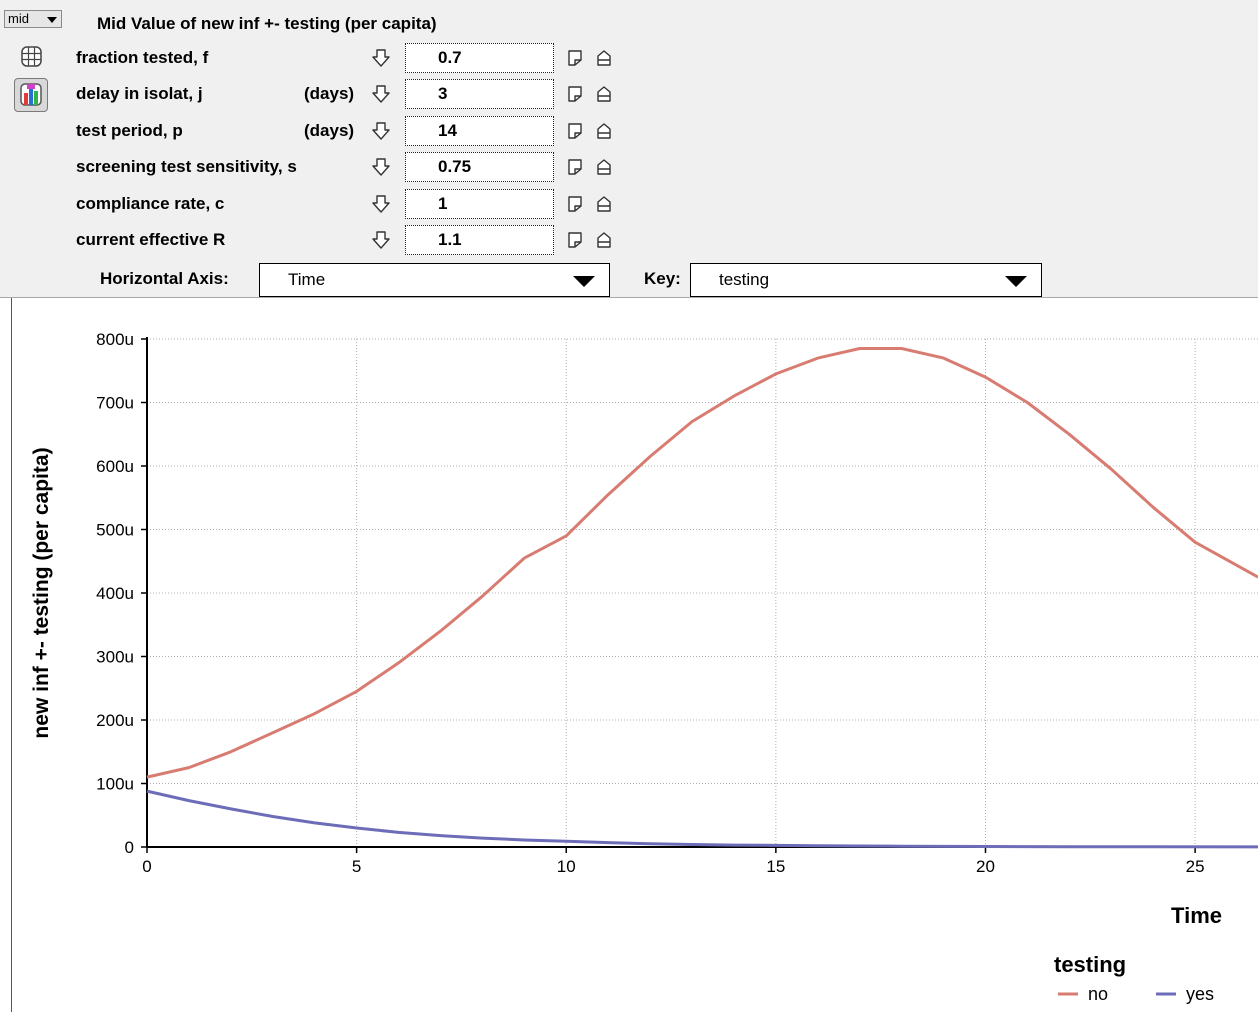  Describe the element at coordinates (566, 866) in the screenshot. I see `x-tick-label: 10` at that location.